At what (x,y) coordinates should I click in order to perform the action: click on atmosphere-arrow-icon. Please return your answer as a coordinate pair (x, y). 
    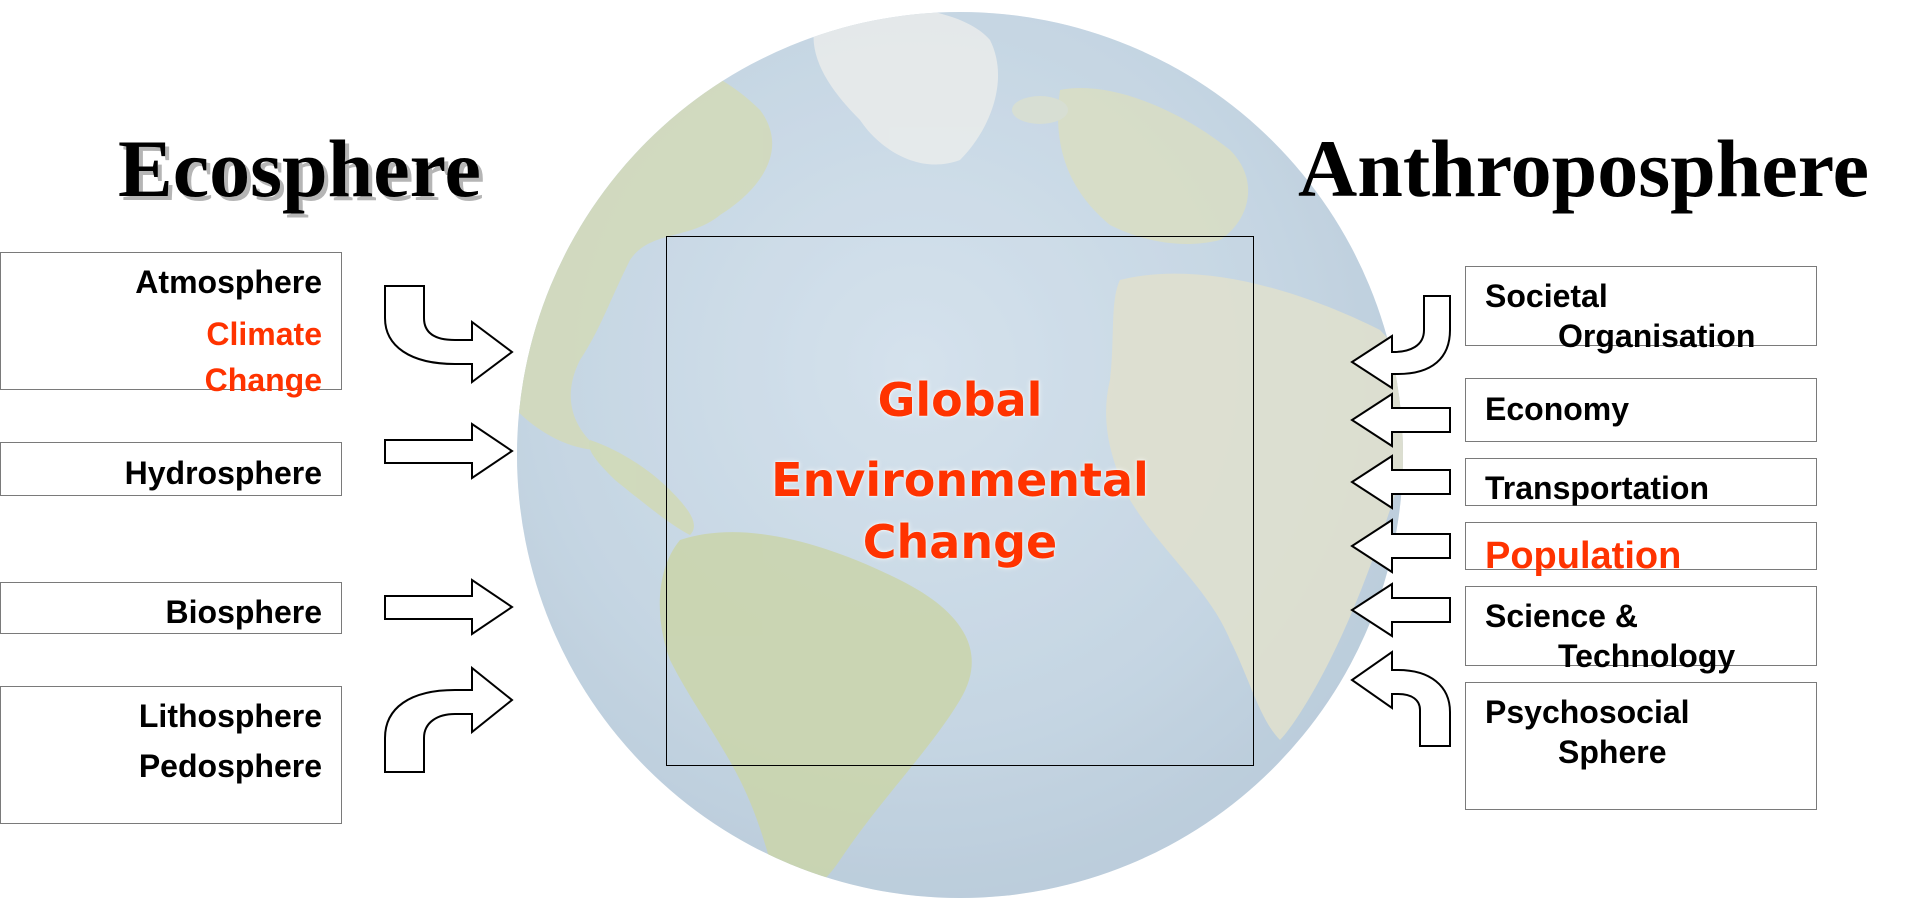
    Looking at the image, I should click on (449, 334).